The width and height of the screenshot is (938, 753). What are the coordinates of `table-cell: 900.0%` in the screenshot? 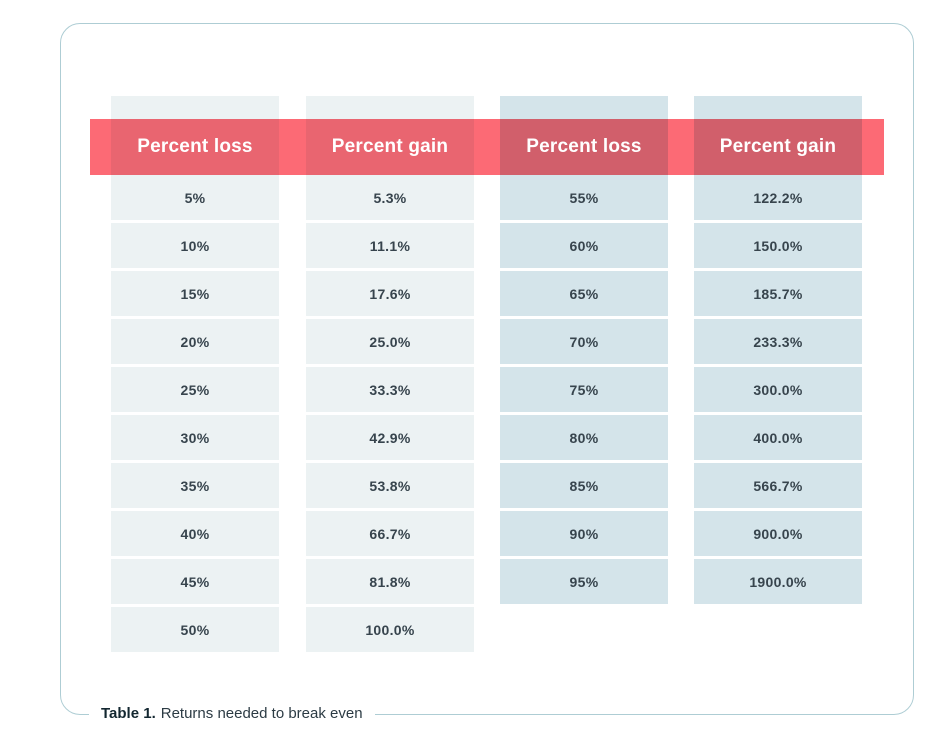 It's located at (778, 533).